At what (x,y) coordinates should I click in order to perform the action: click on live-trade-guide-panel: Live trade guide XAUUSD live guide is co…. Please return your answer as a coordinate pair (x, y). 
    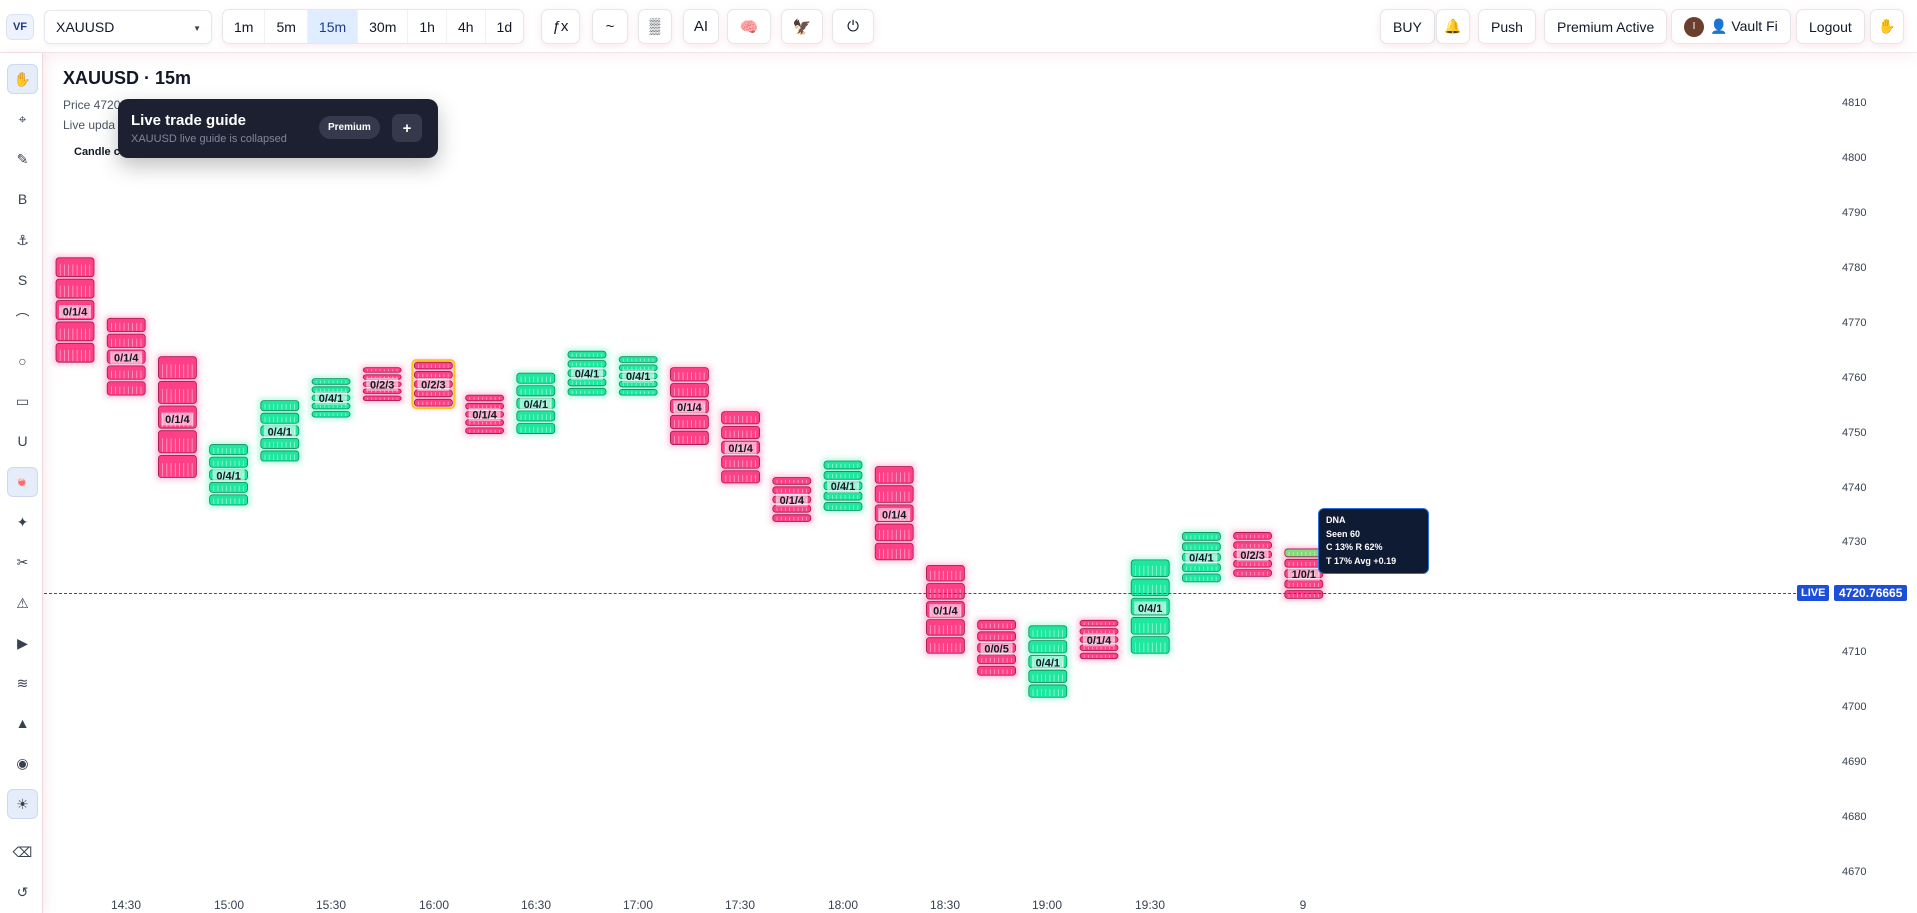
    Looking at the image, I should click on (278, 128).